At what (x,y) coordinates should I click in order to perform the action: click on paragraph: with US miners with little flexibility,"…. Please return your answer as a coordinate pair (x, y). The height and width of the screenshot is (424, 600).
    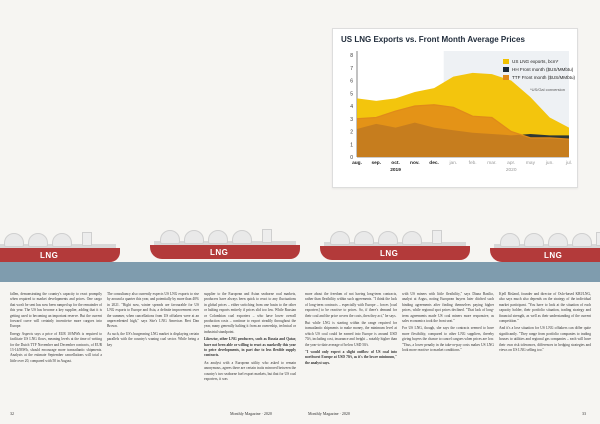
    Looking at the image, I should click on (448, 308).